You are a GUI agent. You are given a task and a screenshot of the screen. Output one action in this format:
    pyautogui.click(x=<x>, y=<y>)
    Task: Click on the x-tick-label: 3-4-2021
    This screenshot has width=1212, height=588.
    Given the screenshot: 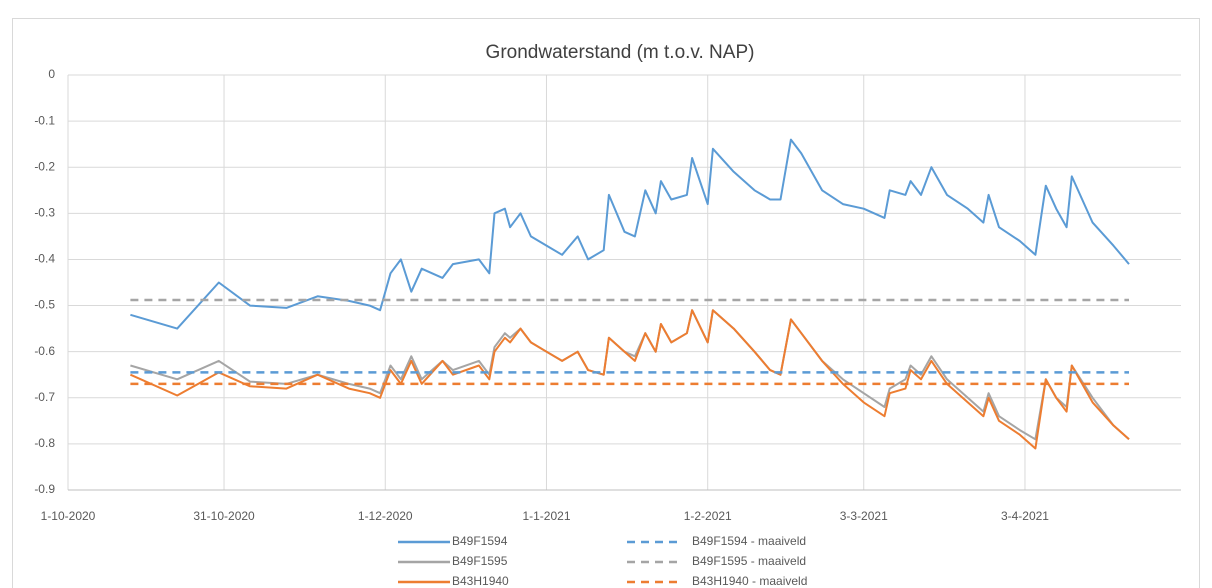 What is the action you would take?
    pyautogui.click(x=1025, y=516)
    